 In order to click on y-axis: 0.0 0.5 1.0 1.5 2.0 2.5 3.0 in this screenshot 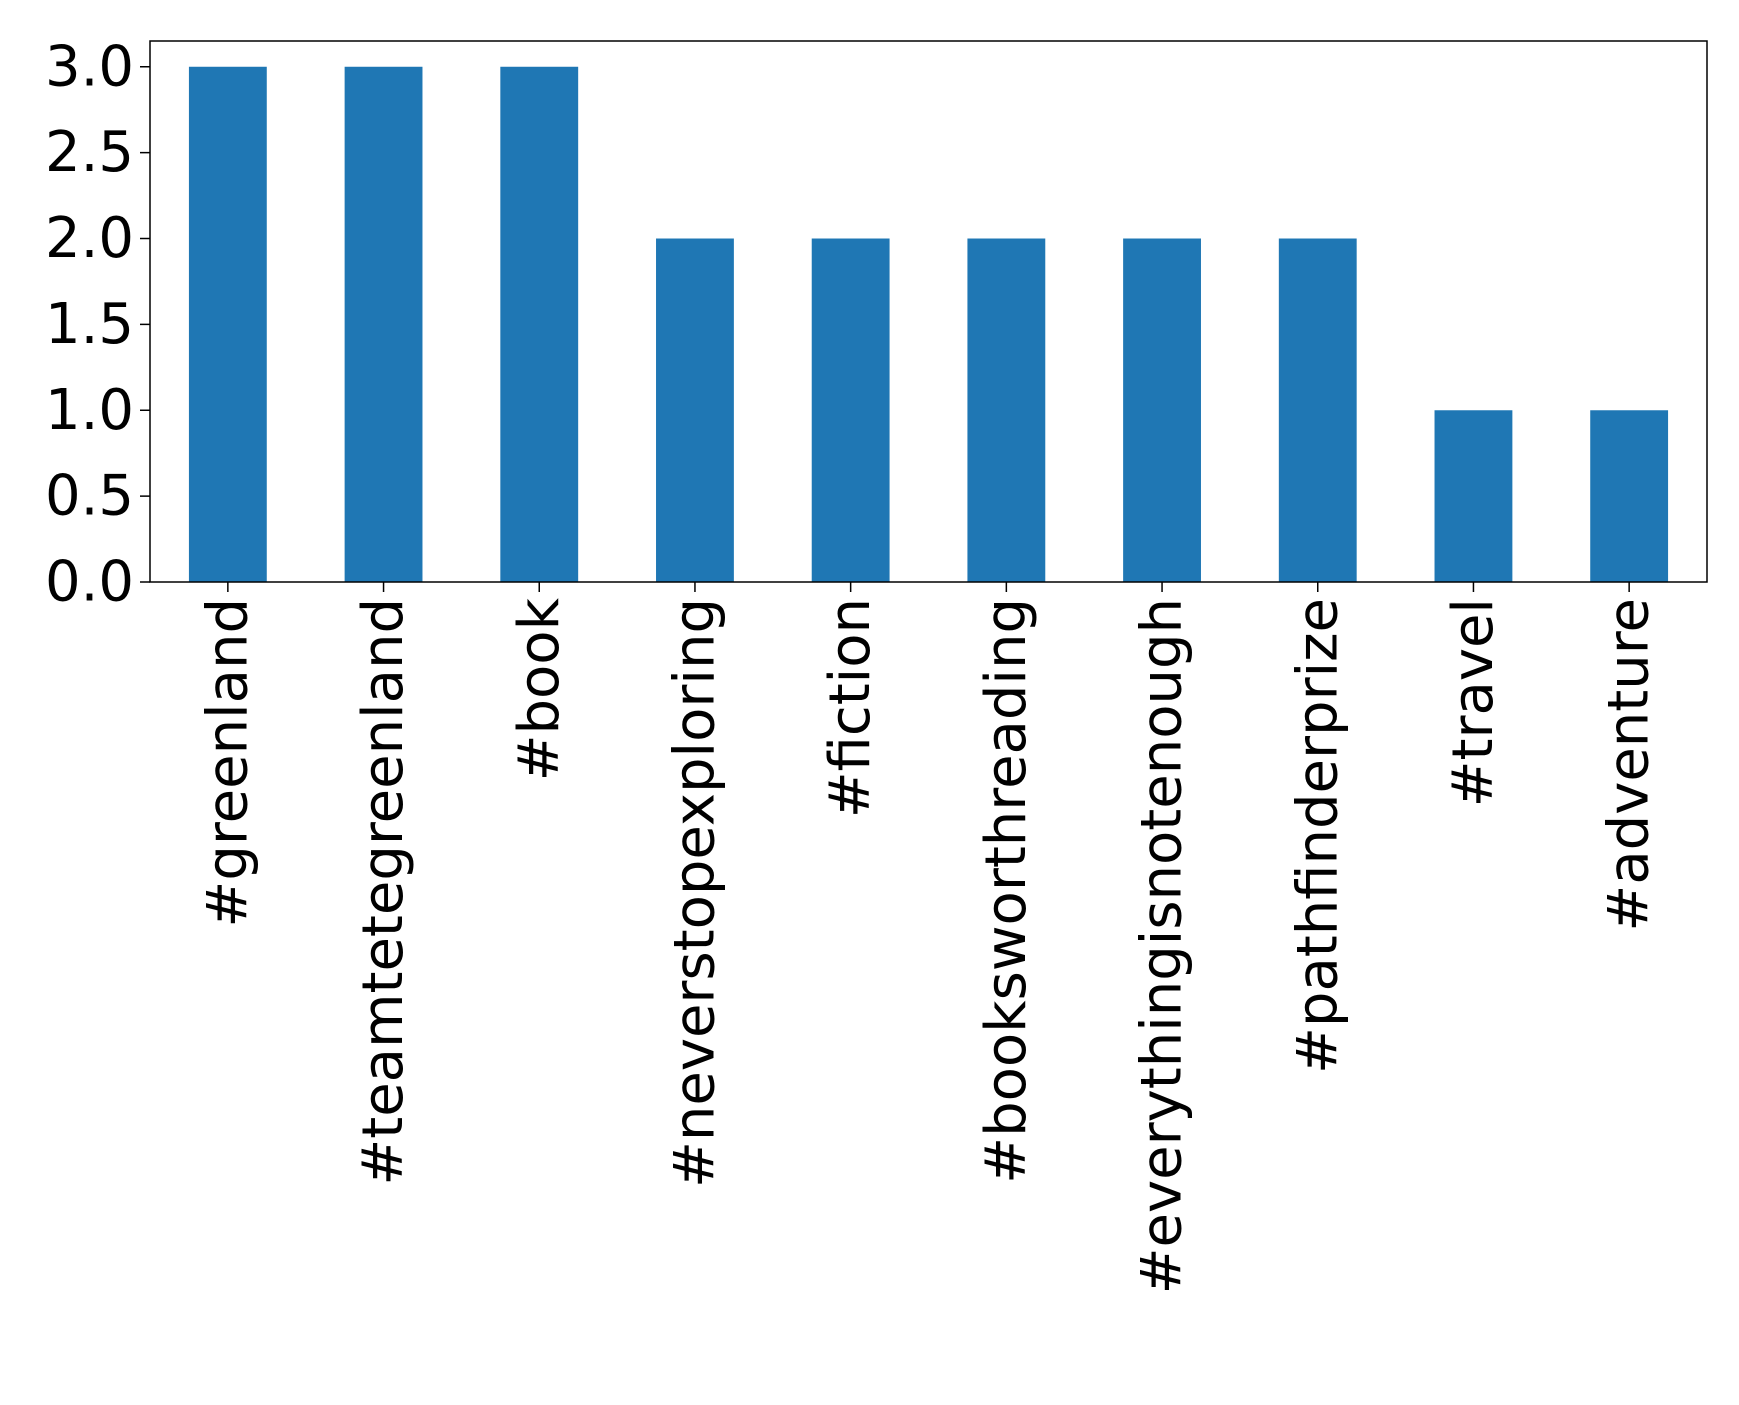, I will do `click(97, 324)`.